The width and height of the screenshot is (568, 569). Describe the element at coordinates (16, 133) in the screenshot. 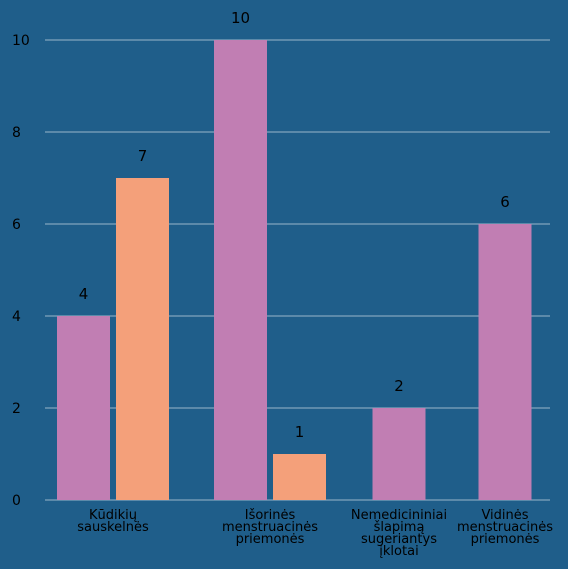

I see `y-tick-label: 8` at that location.